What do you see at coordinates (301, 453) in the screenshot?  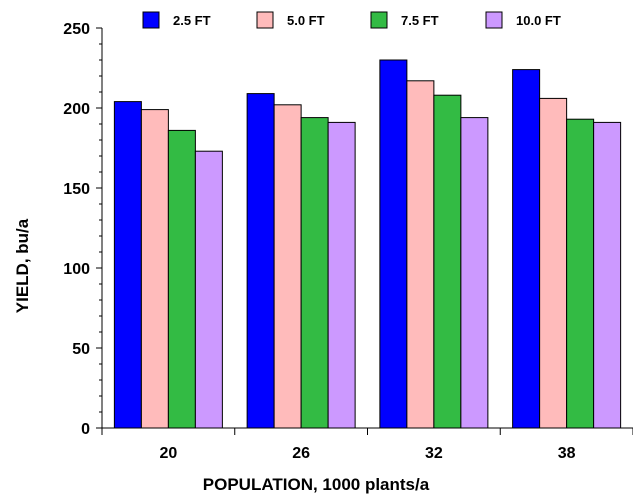 I see `x-tick-label: 26` at bounding box center [301, 453].